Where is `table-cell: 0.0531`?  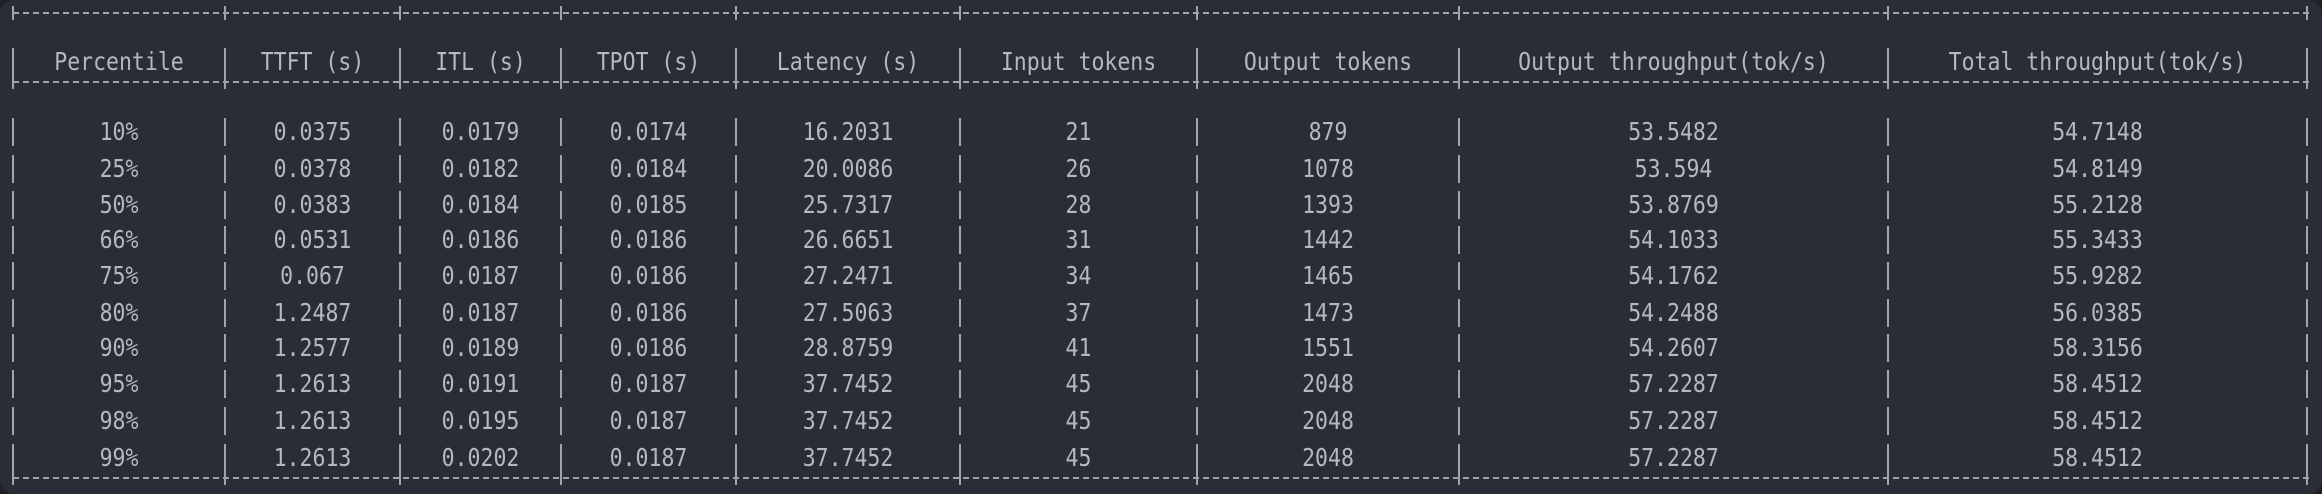 table-cell: 0.0531 is located at coordinates (312, 239).